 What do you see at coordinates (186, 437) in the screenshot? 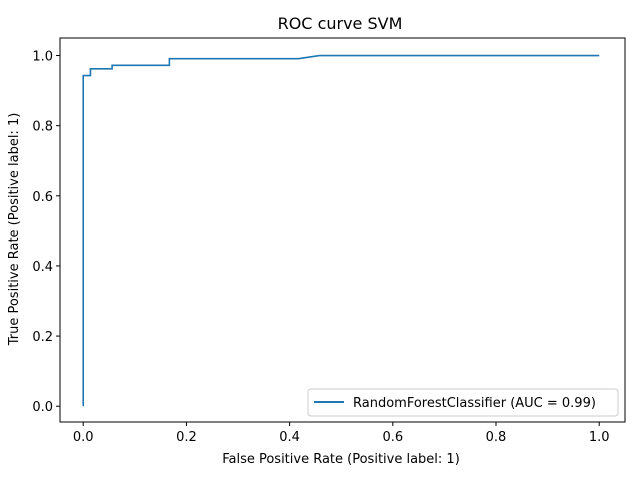
I see `x-tick-label: 0.2` at bounding box center [186, 437].